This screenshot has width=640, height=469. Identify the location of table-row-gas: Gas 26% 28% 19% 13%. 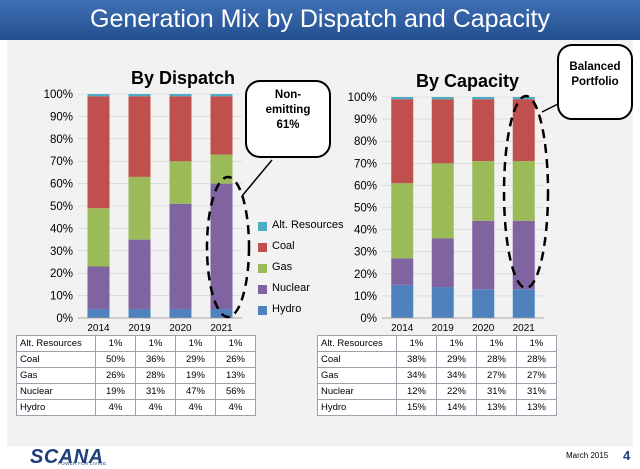
(136, 375).